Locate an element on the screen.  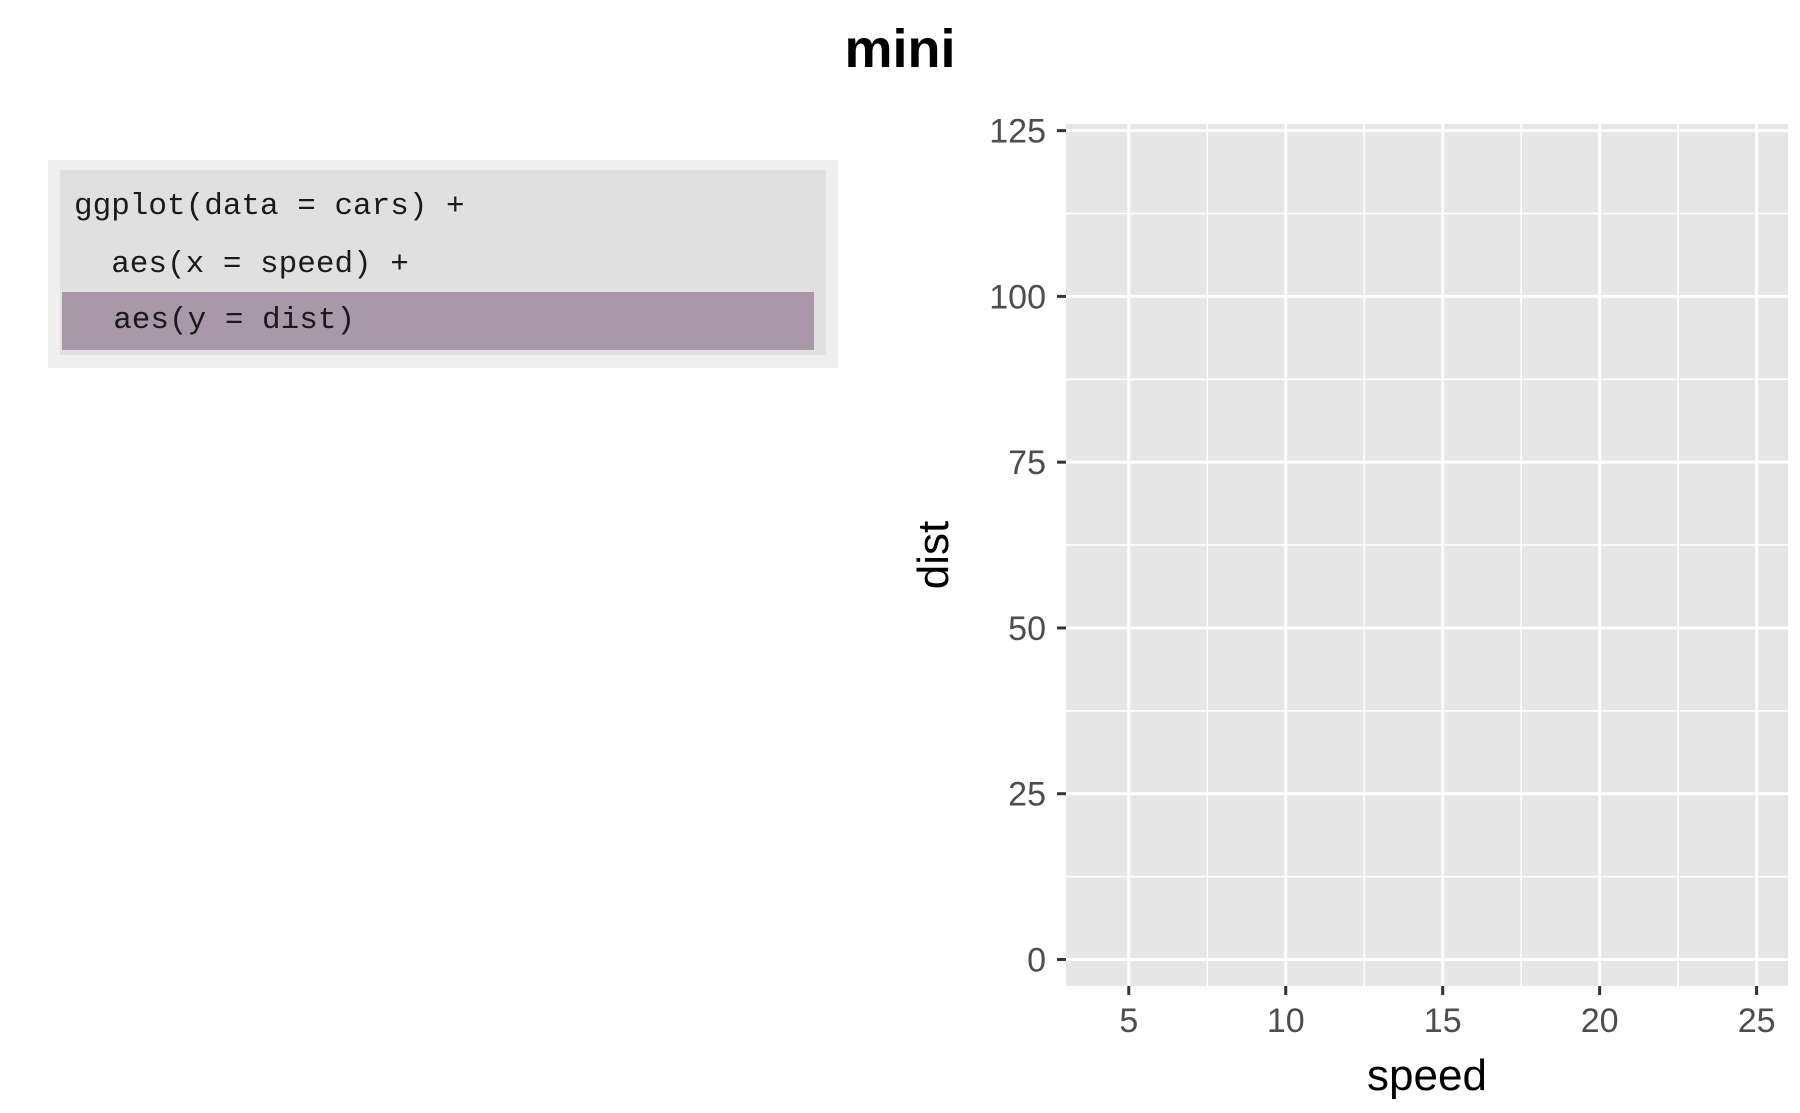
y-tick-label: 50 is located at coordinates (1027, 629).